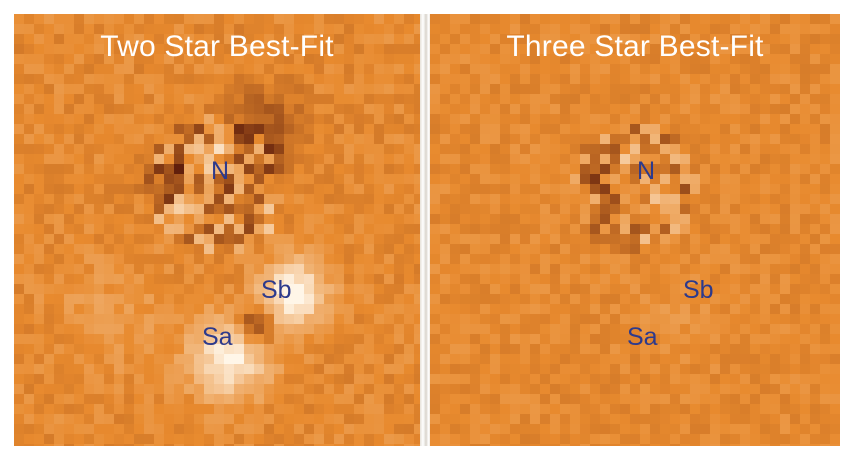  Describe the element at coordinates (217, 46) in the screenshot. I see `two-star-panel-title: Two Star Best-Fit` at that location.